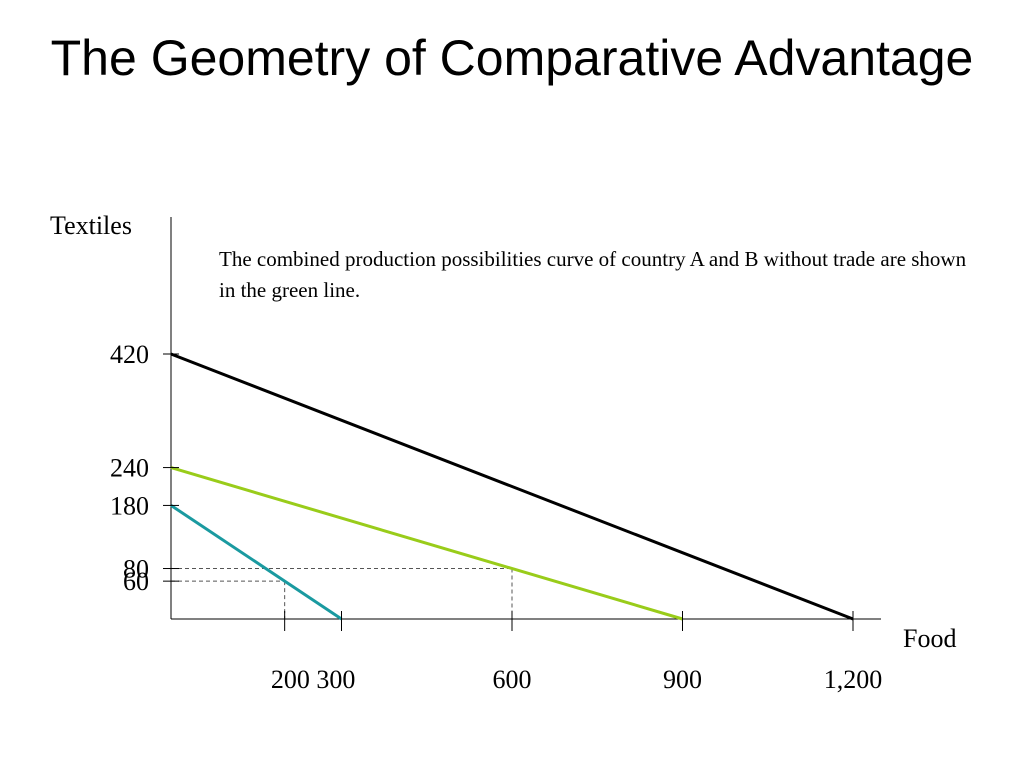  Describe the element at coordinates (853, 679) in the screenshot. I see `x-tick-label: 1,200` at that location.